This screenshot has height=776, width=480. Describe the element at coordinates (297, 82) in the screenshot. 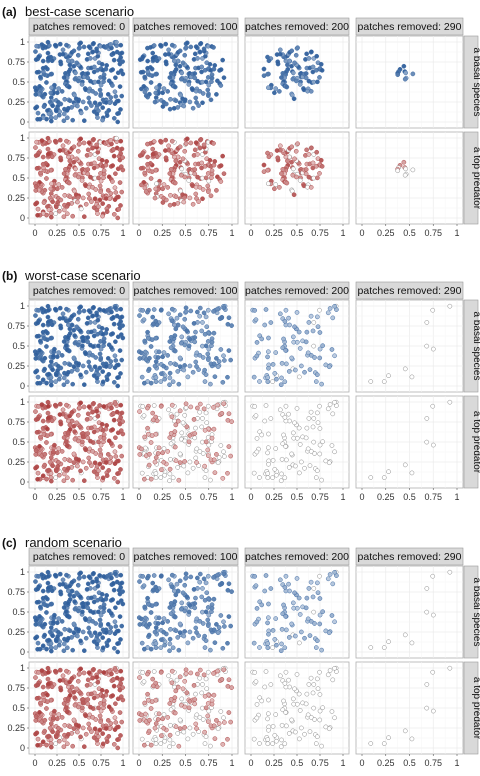

I see `facet-panel` at that location.